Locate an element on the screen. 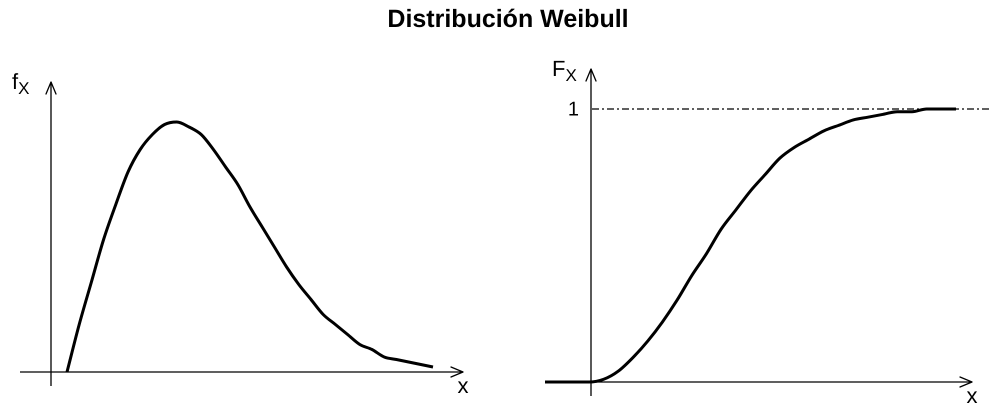 Image resolution: width=990 pixels, height=403 pixels. ref-line-label: 1 is located at coordinates (573, 109).